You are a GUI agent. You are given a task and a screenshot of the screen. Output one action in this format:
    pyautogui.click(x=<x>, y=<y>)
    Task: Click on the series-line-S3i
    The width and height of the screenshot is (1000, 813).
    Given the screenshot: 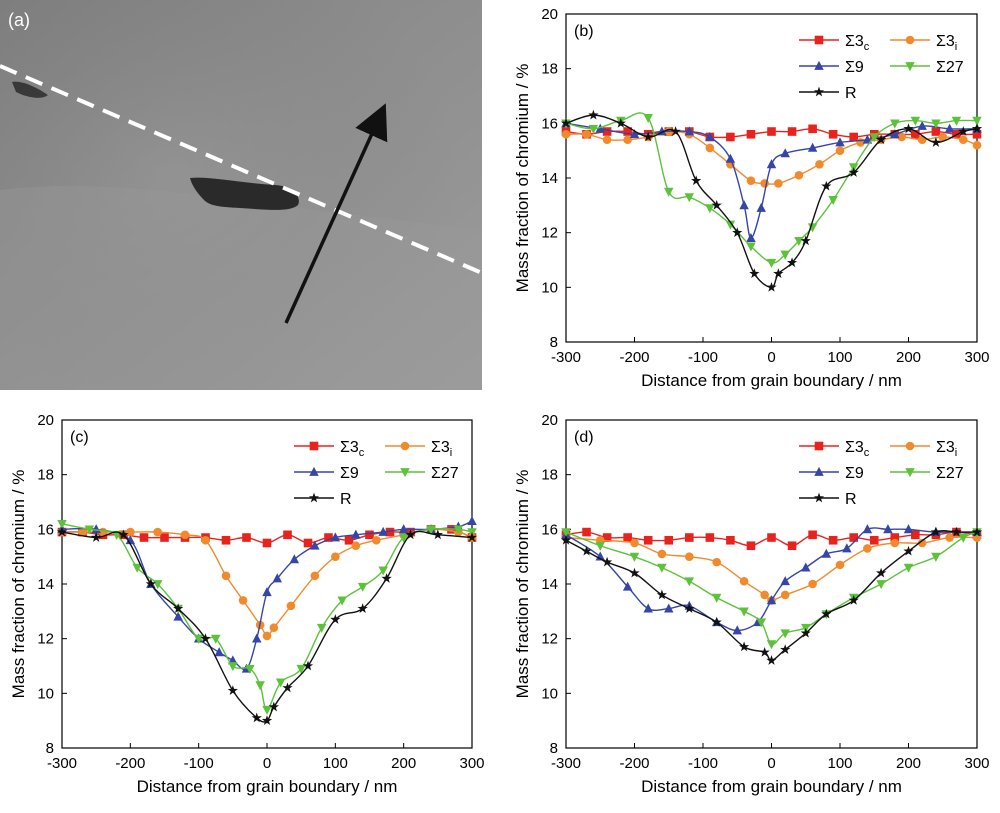 What is the action you would take?
    pyautogui.click(x=771, y=157)
    